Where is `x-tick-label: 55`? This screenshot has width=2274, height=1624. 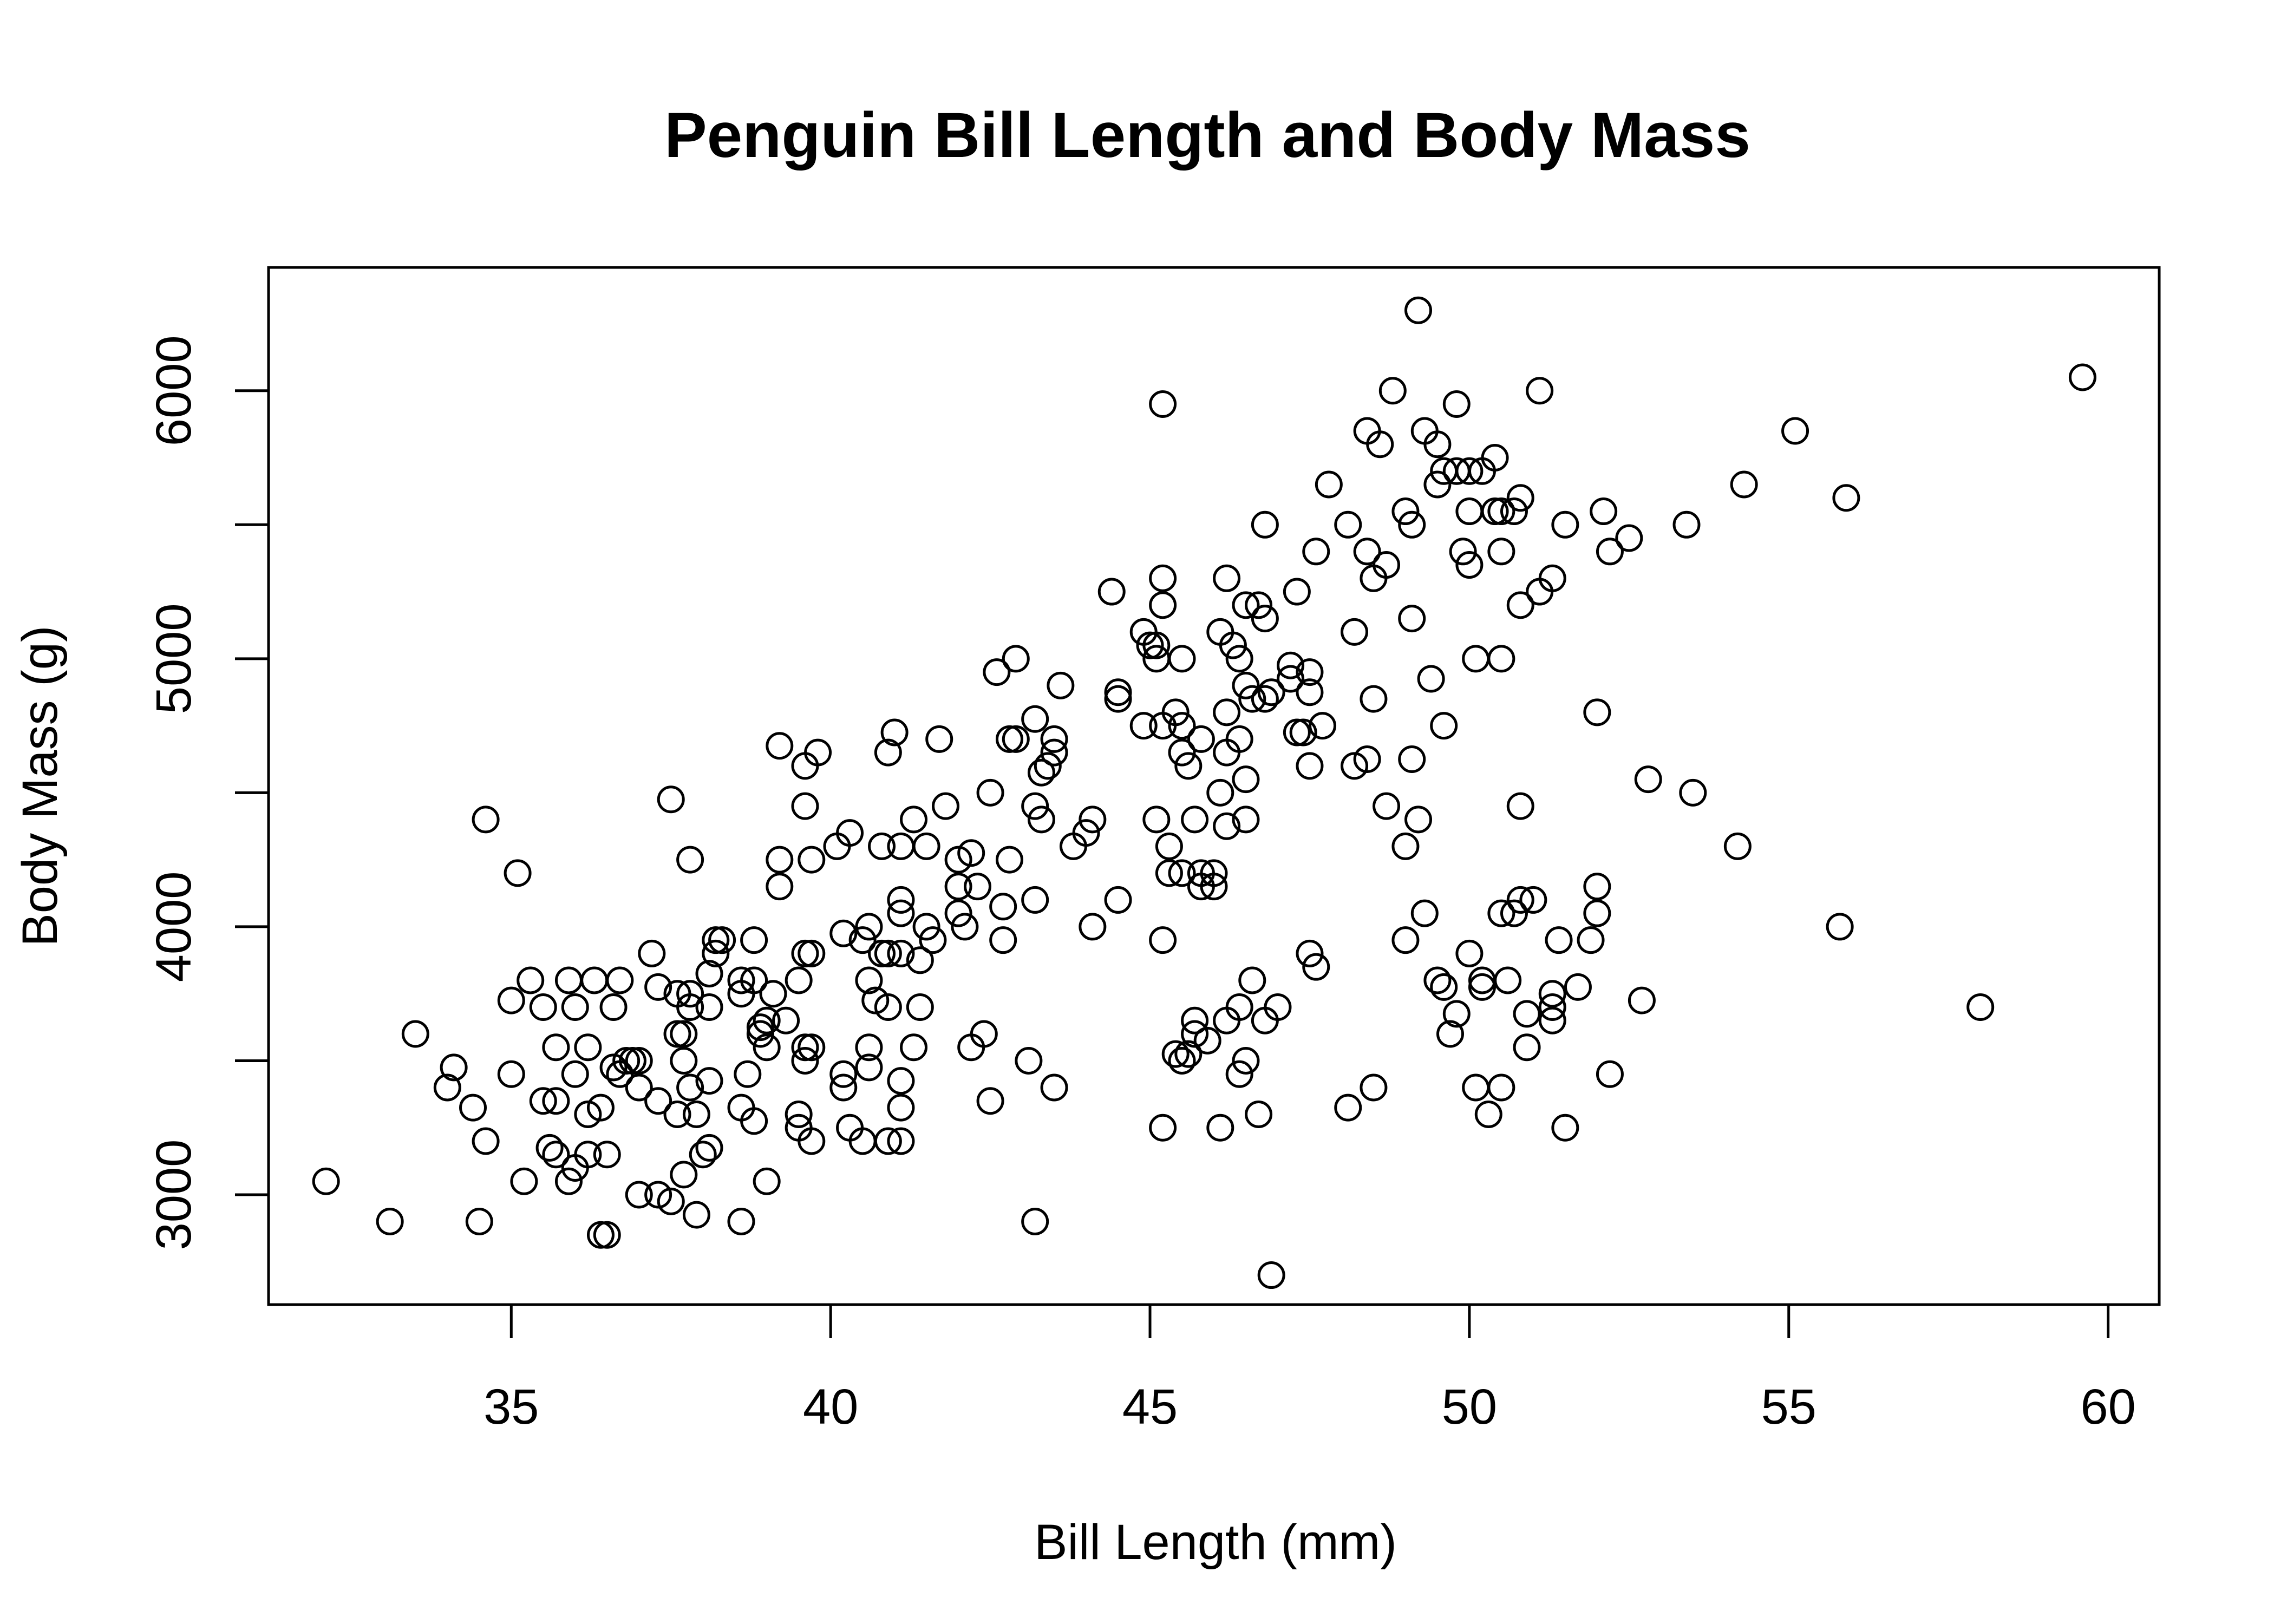
x-tick-label: 55 is located at coordinates (1789, 1407).